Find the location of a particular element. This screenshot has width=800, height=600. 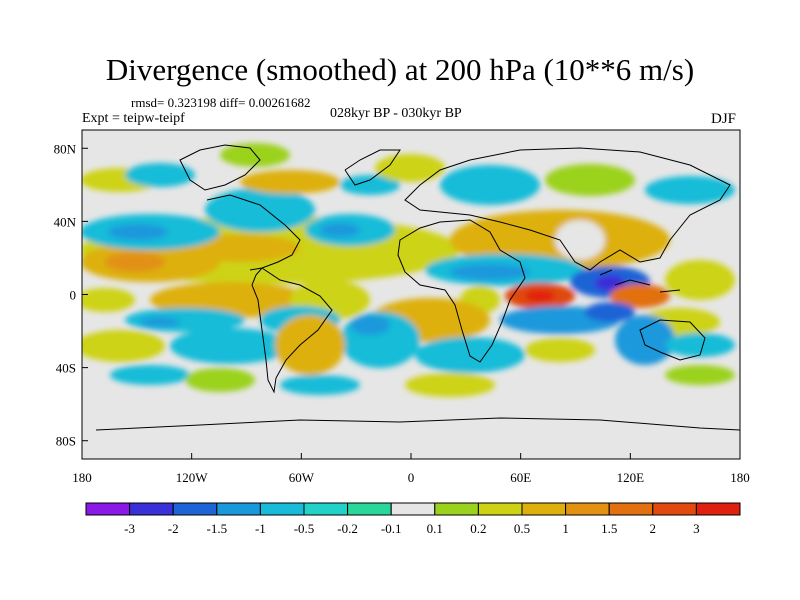

season-label: DJF is located at coordinates (724, 119).